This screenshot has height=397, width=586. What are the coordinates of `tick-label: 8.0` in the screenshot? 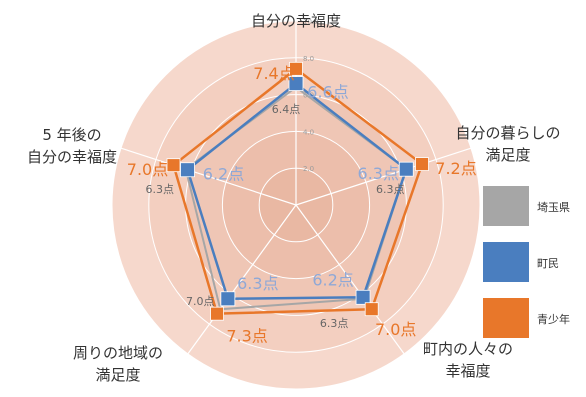 It's located at (308, 59).